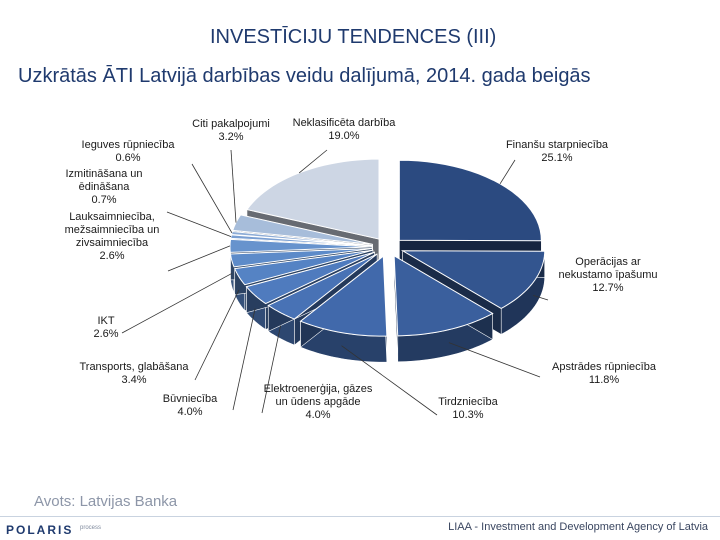 The image size is (720, 540). Describe the element at coordinates (467, 415) in the screenshot. I see `slice-value-label: 10.3%` at that location.